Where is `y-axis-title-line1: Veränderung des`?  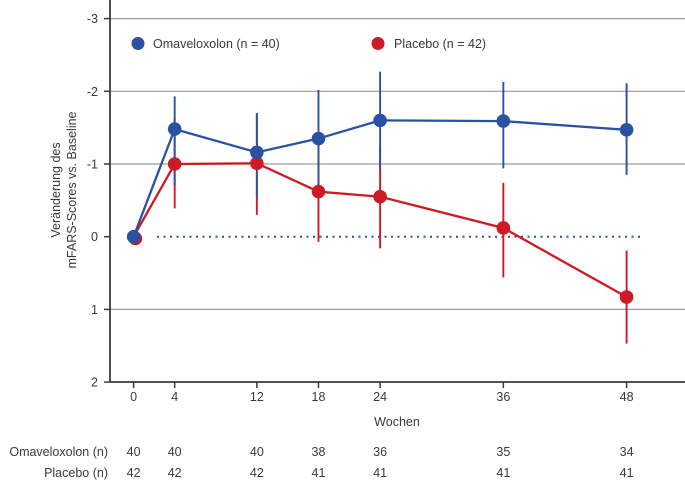 y-axis-title-line1: Veränderung des is located at coordinates (56, 189).